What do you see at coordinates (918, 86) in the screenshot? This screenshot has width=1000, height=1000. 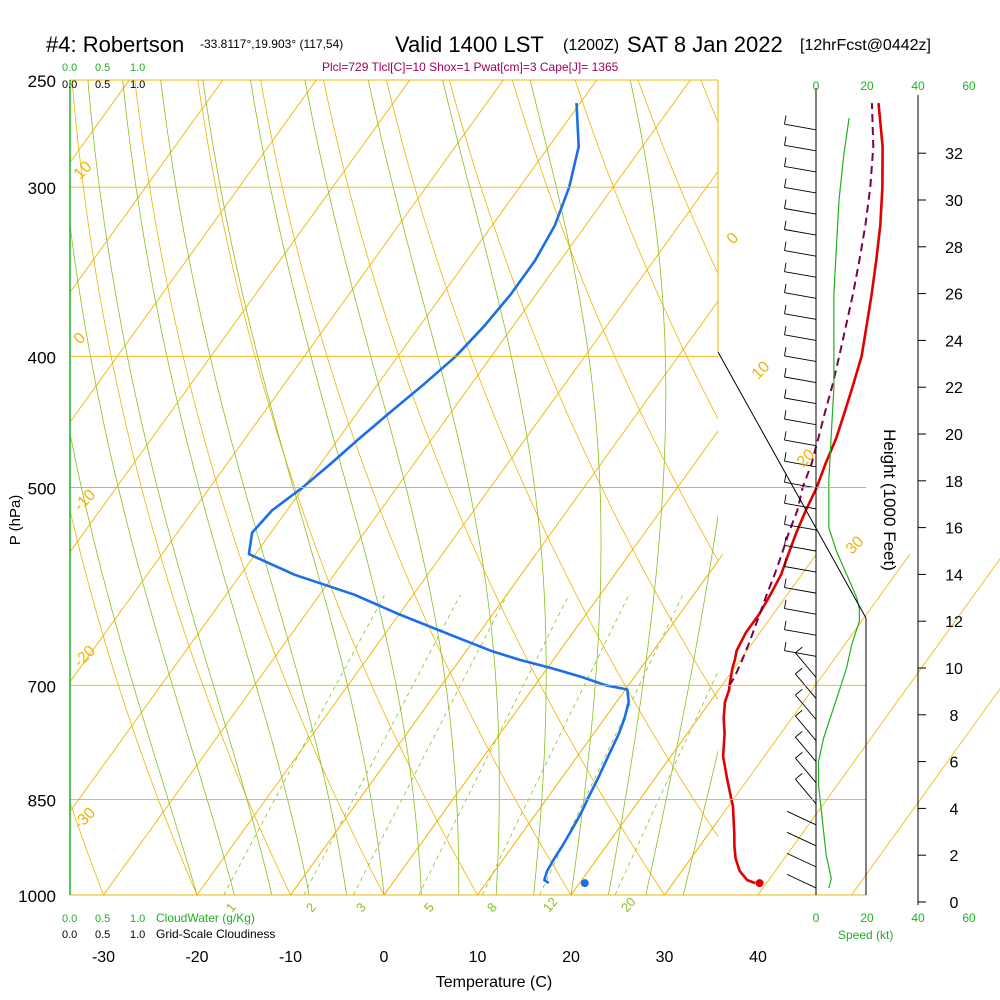 I see `speed-top-40: 40` at bounding box center [918, 86].